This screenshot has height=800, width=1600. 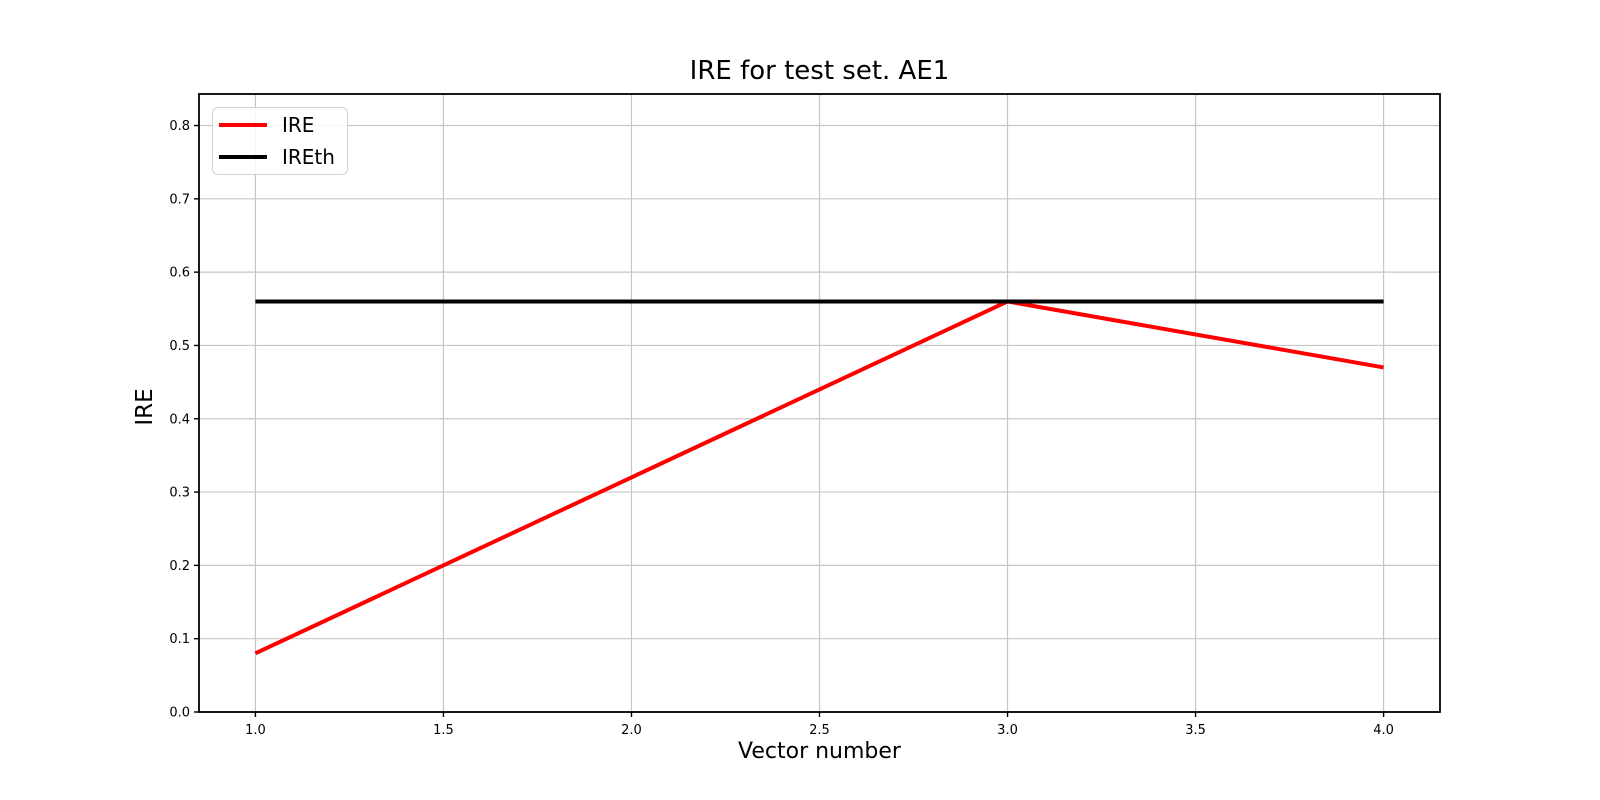 I want to click on x-tick-label: 2.5, so click(x=819, y=730).